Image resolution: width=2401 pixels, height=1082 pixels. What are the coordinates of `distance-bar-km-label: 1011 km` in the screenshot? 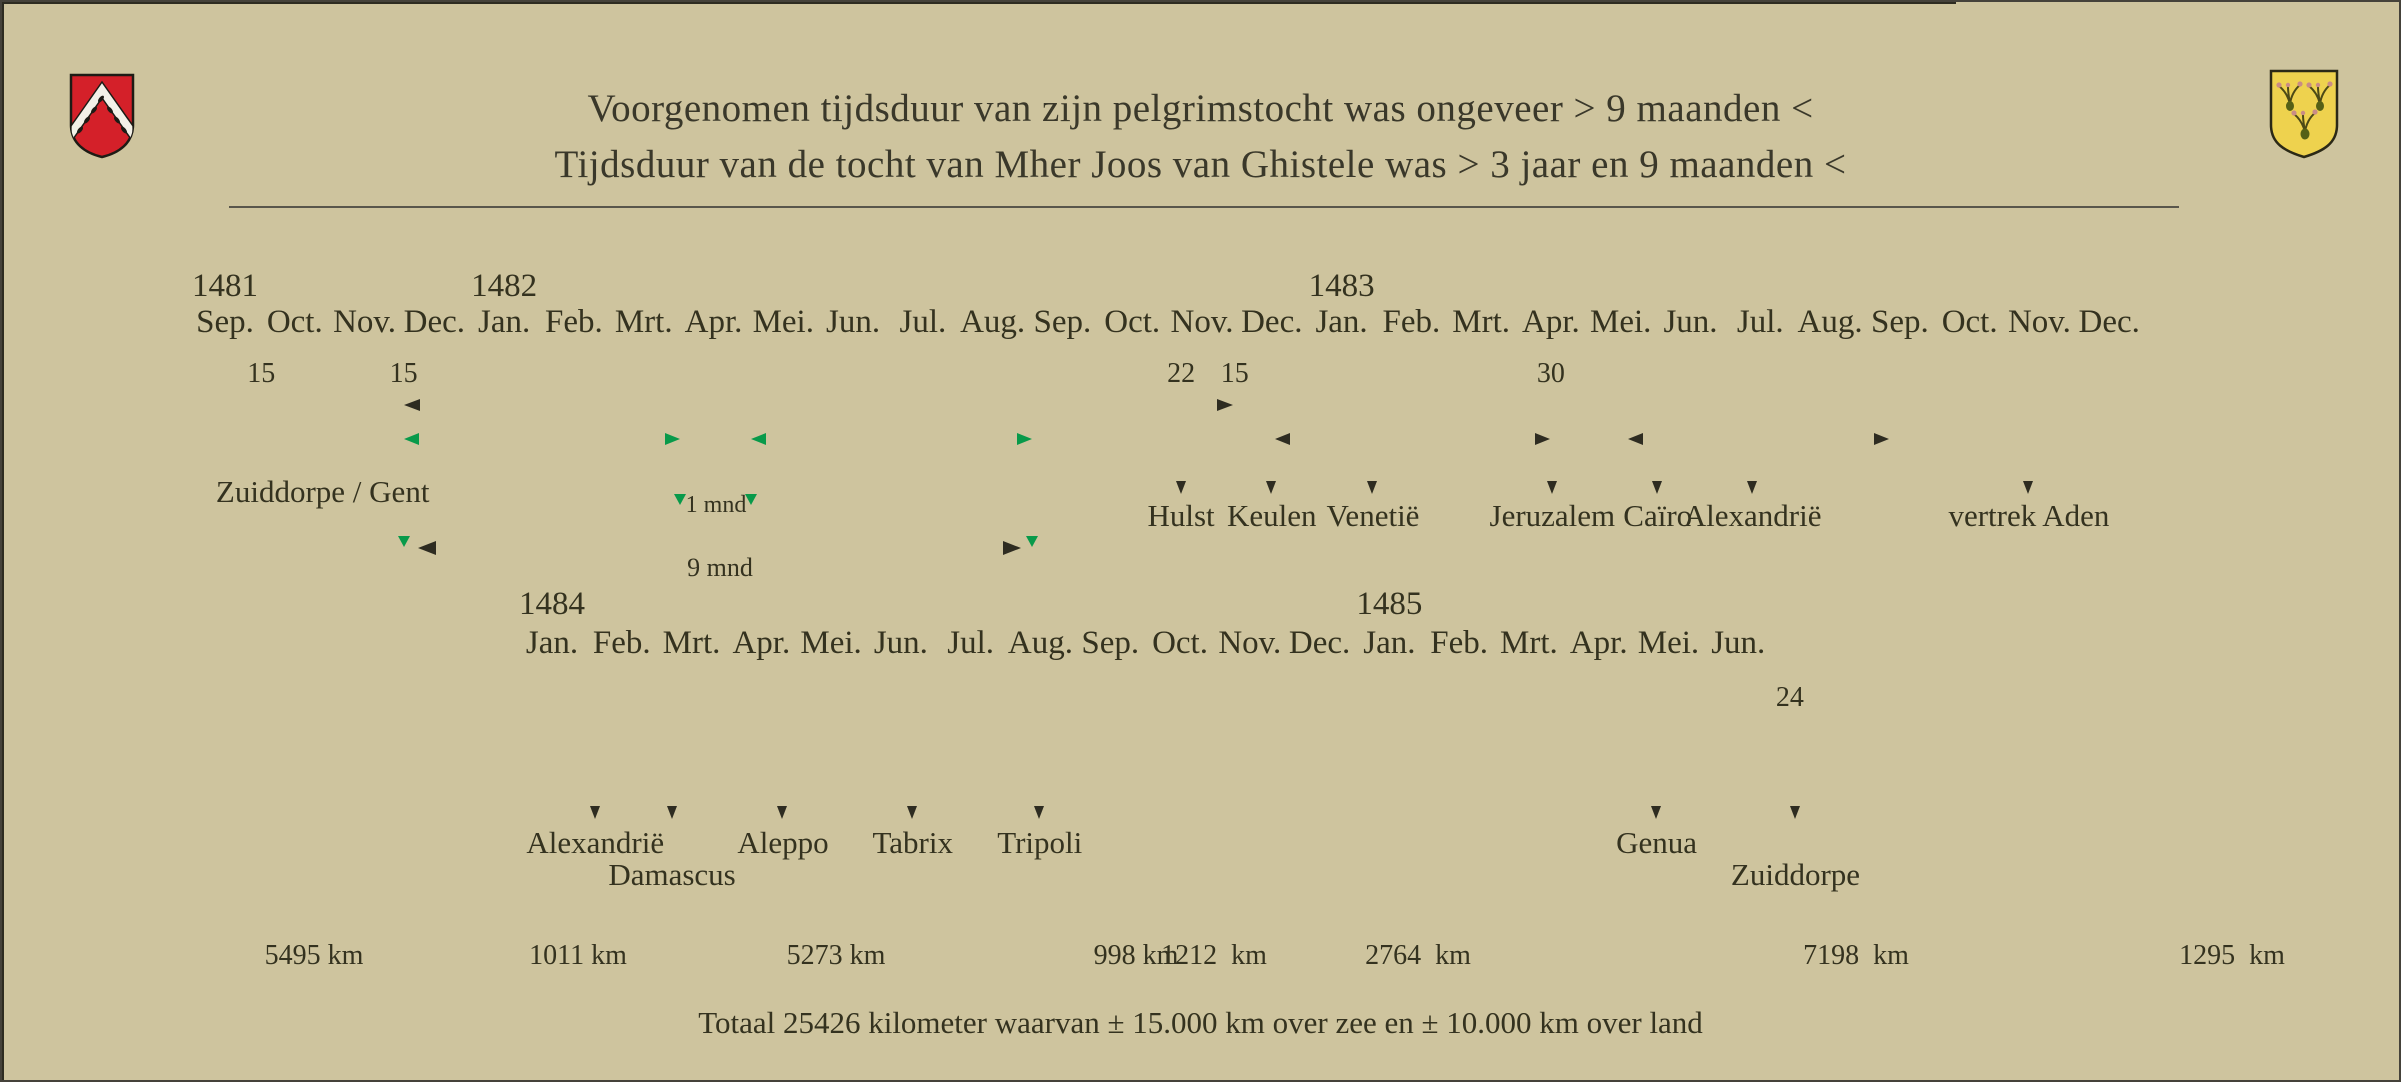 It's located at (578, 955).